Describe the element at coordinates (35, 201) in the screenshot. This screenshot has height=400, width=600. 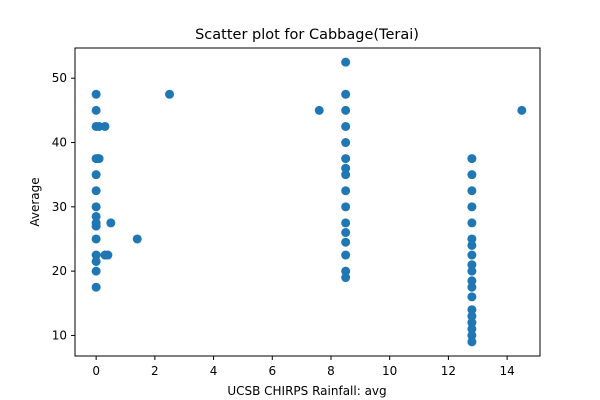
I see `y-axis-label: Average` at that location.